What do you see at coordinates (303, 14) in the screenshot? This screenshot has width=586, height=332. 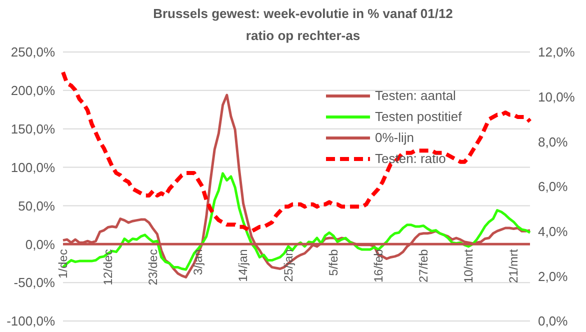 I see `chart-title: Brussels gewest: week-evolutie in % vanaf 01/12` at bounding box center [303, 14].